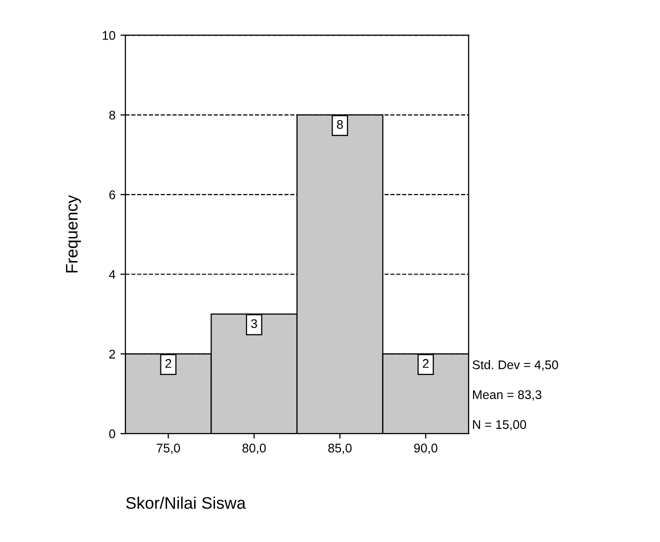 Image resolution: width=660 pixels, height=542 pixels. Describe the element at coordinates (109, 35) in the screenshot. I see `y-tick-label: 10` at that location.